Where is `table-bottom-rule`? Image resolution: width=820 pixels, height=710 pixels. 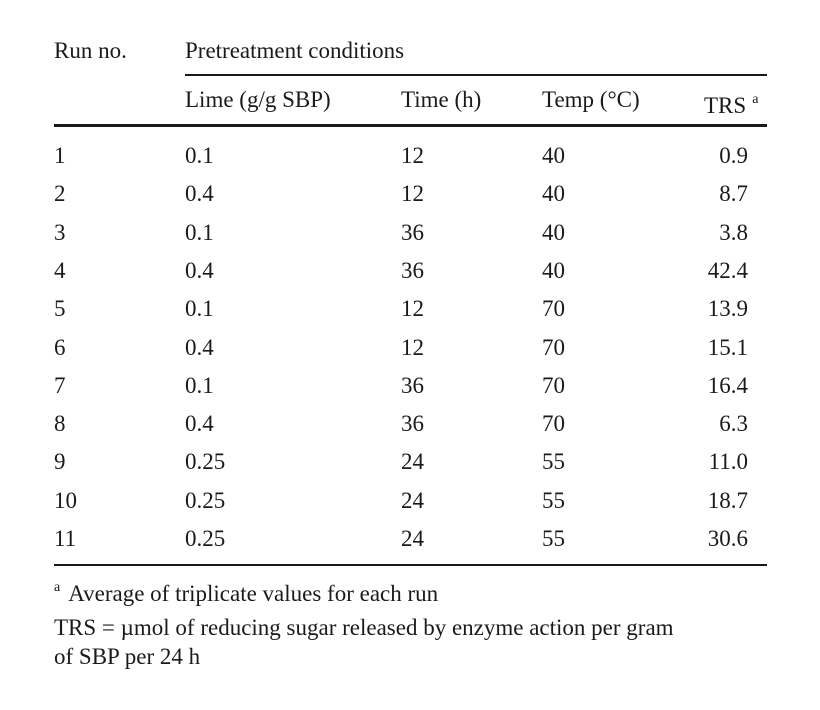 table-bottom-rule is located at coordinates (410, 565).